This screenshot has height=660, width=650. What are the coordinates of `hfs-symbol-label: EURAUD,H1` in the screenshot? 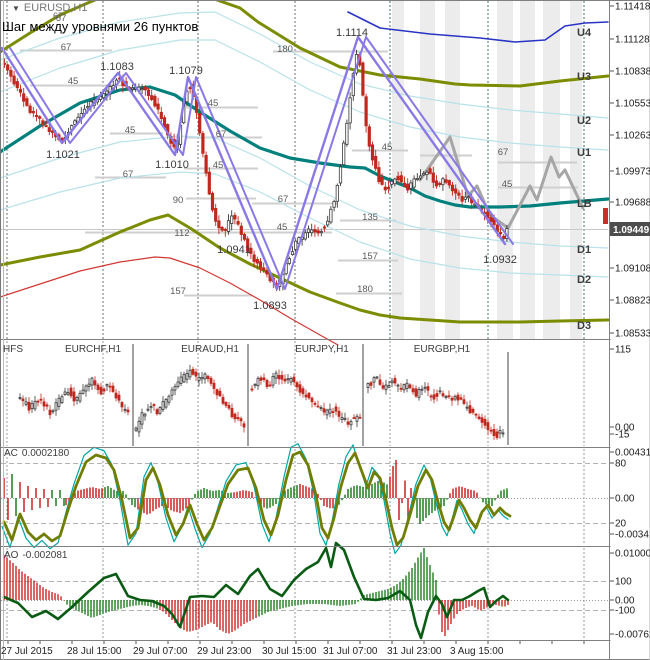 It's located at (210, 349).